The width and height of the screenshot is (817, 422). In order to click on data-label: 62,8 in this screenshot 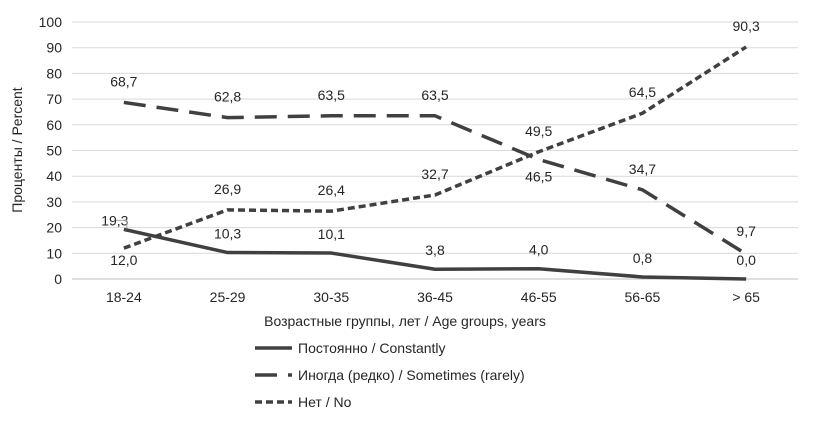, I will do `click(227, 97)`.